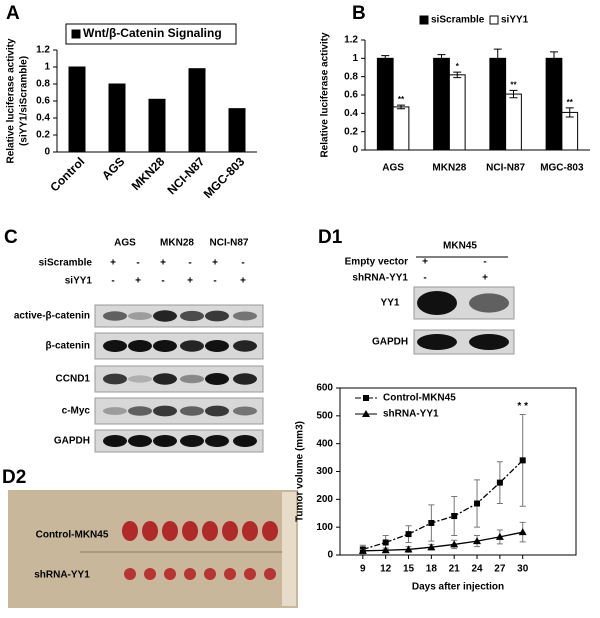 The image size is (600, 618). I want to click on y-tick-label: 0.4, so click(43, 118).